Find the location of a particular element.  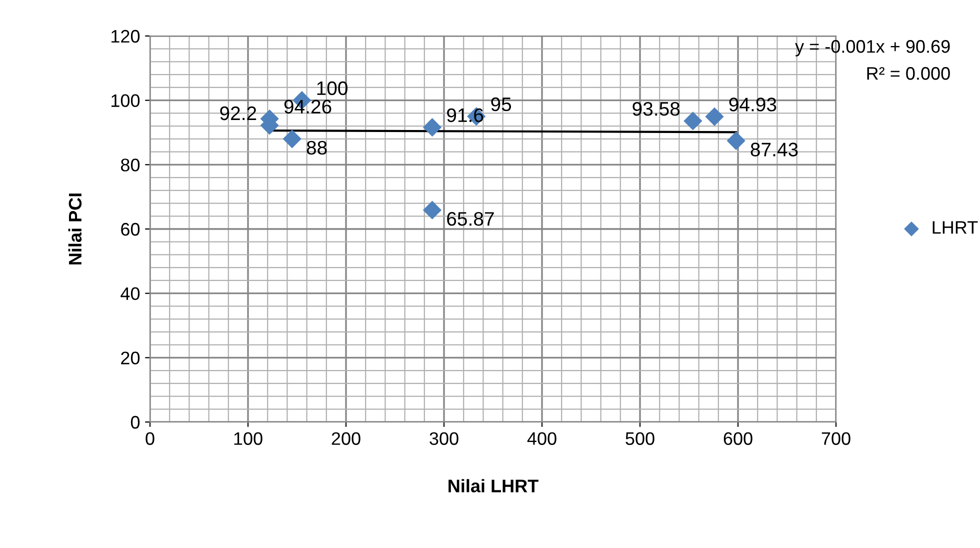

x-tick-label: 500 is located at coordinates (640, 438).